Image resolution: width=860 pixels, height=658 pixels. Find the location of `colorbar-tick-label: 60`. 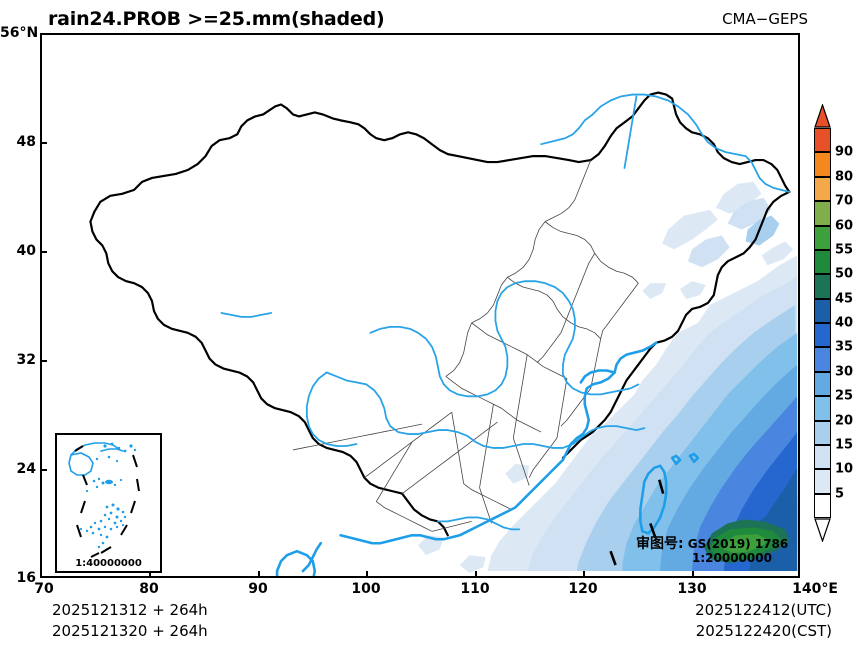

colorbar-tick-label: 60 is located at coordinates (844, 225).